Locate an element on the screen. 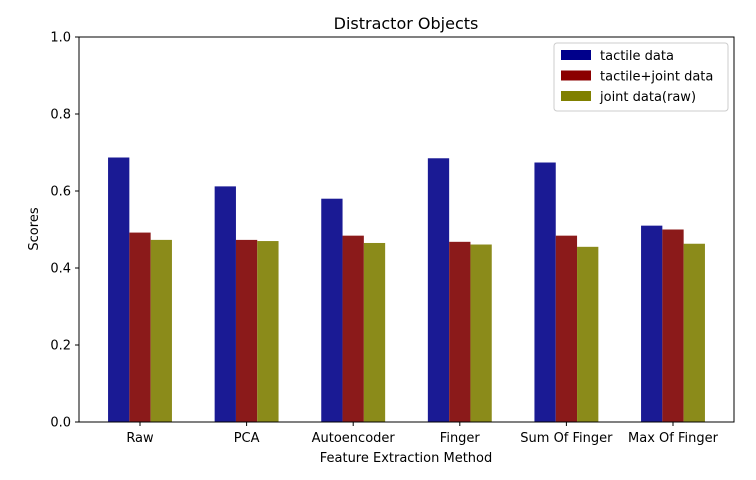  y-tick-label: 0.0 is located at coordinates (60, 423).